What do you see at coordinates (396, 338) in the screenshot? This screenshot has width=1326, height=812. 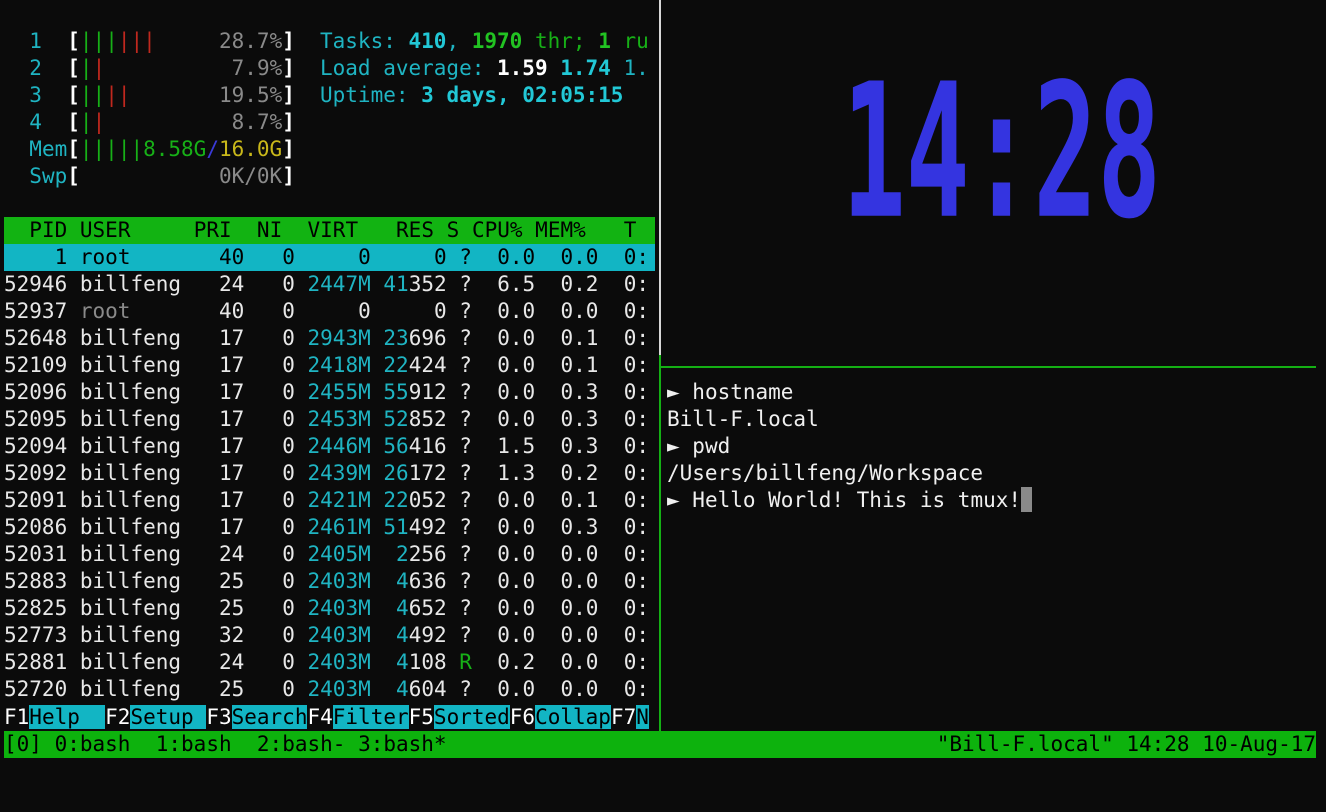 I see `res-thousands: 23` at bounding box center [396, 338].